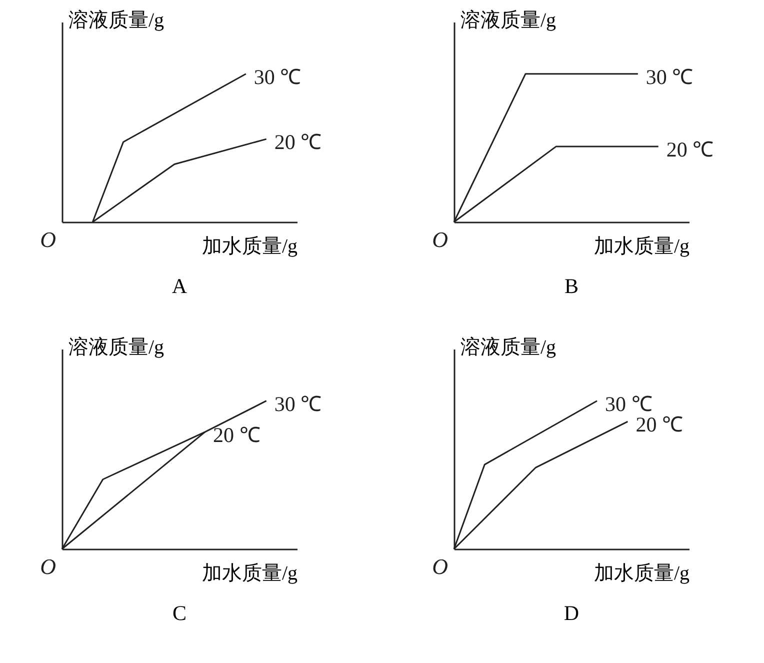 This screenshot has height=663, width=764. Describe the element at coordinates (180, 286) in the screenshot. I see `text: A` at that location.